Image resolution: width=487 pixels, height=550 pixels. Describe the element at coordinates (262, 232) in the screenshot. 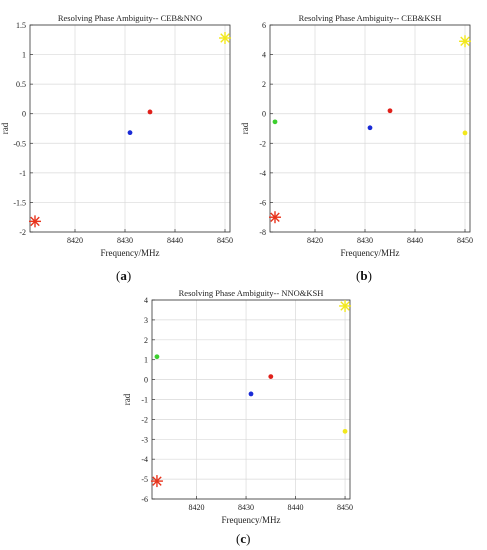

I see `y-tick-label: -8` at that location.